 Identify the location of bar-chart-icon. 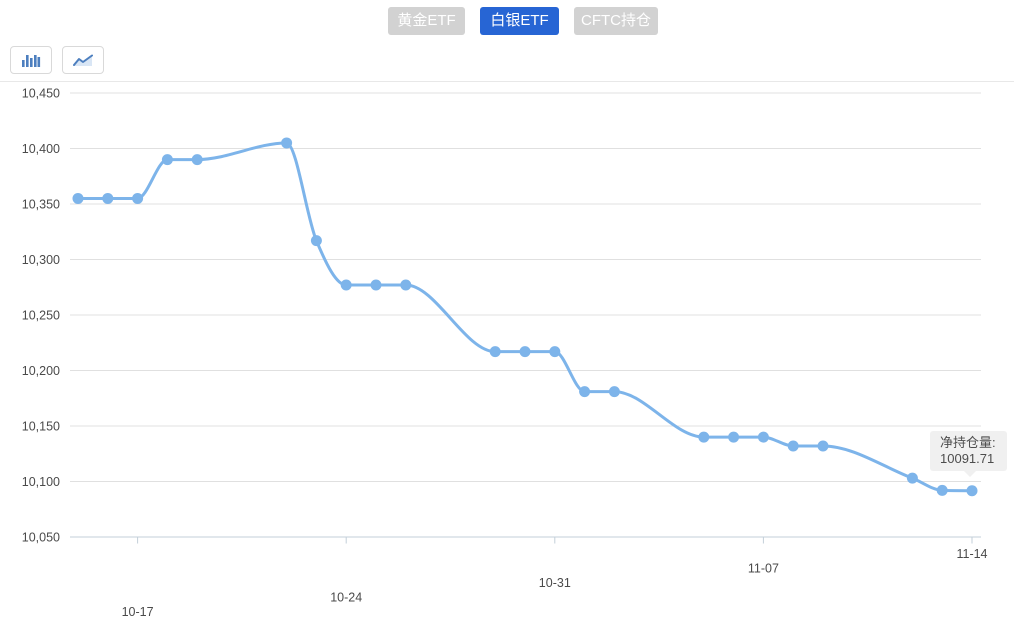
(31, 61).